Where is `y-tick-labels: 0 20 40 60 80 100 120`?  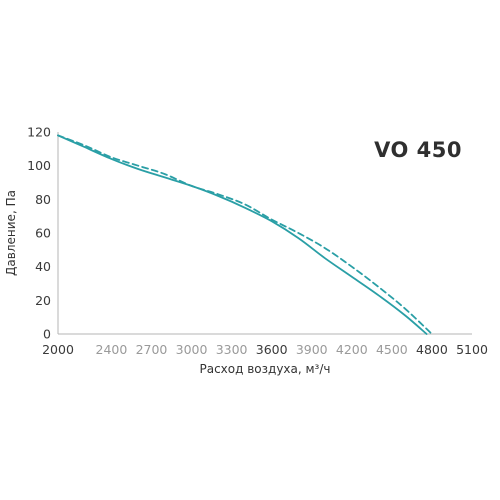
y-tick-labels: 0 20 40 60 80 100 120 is located at coordinates (39, 233).